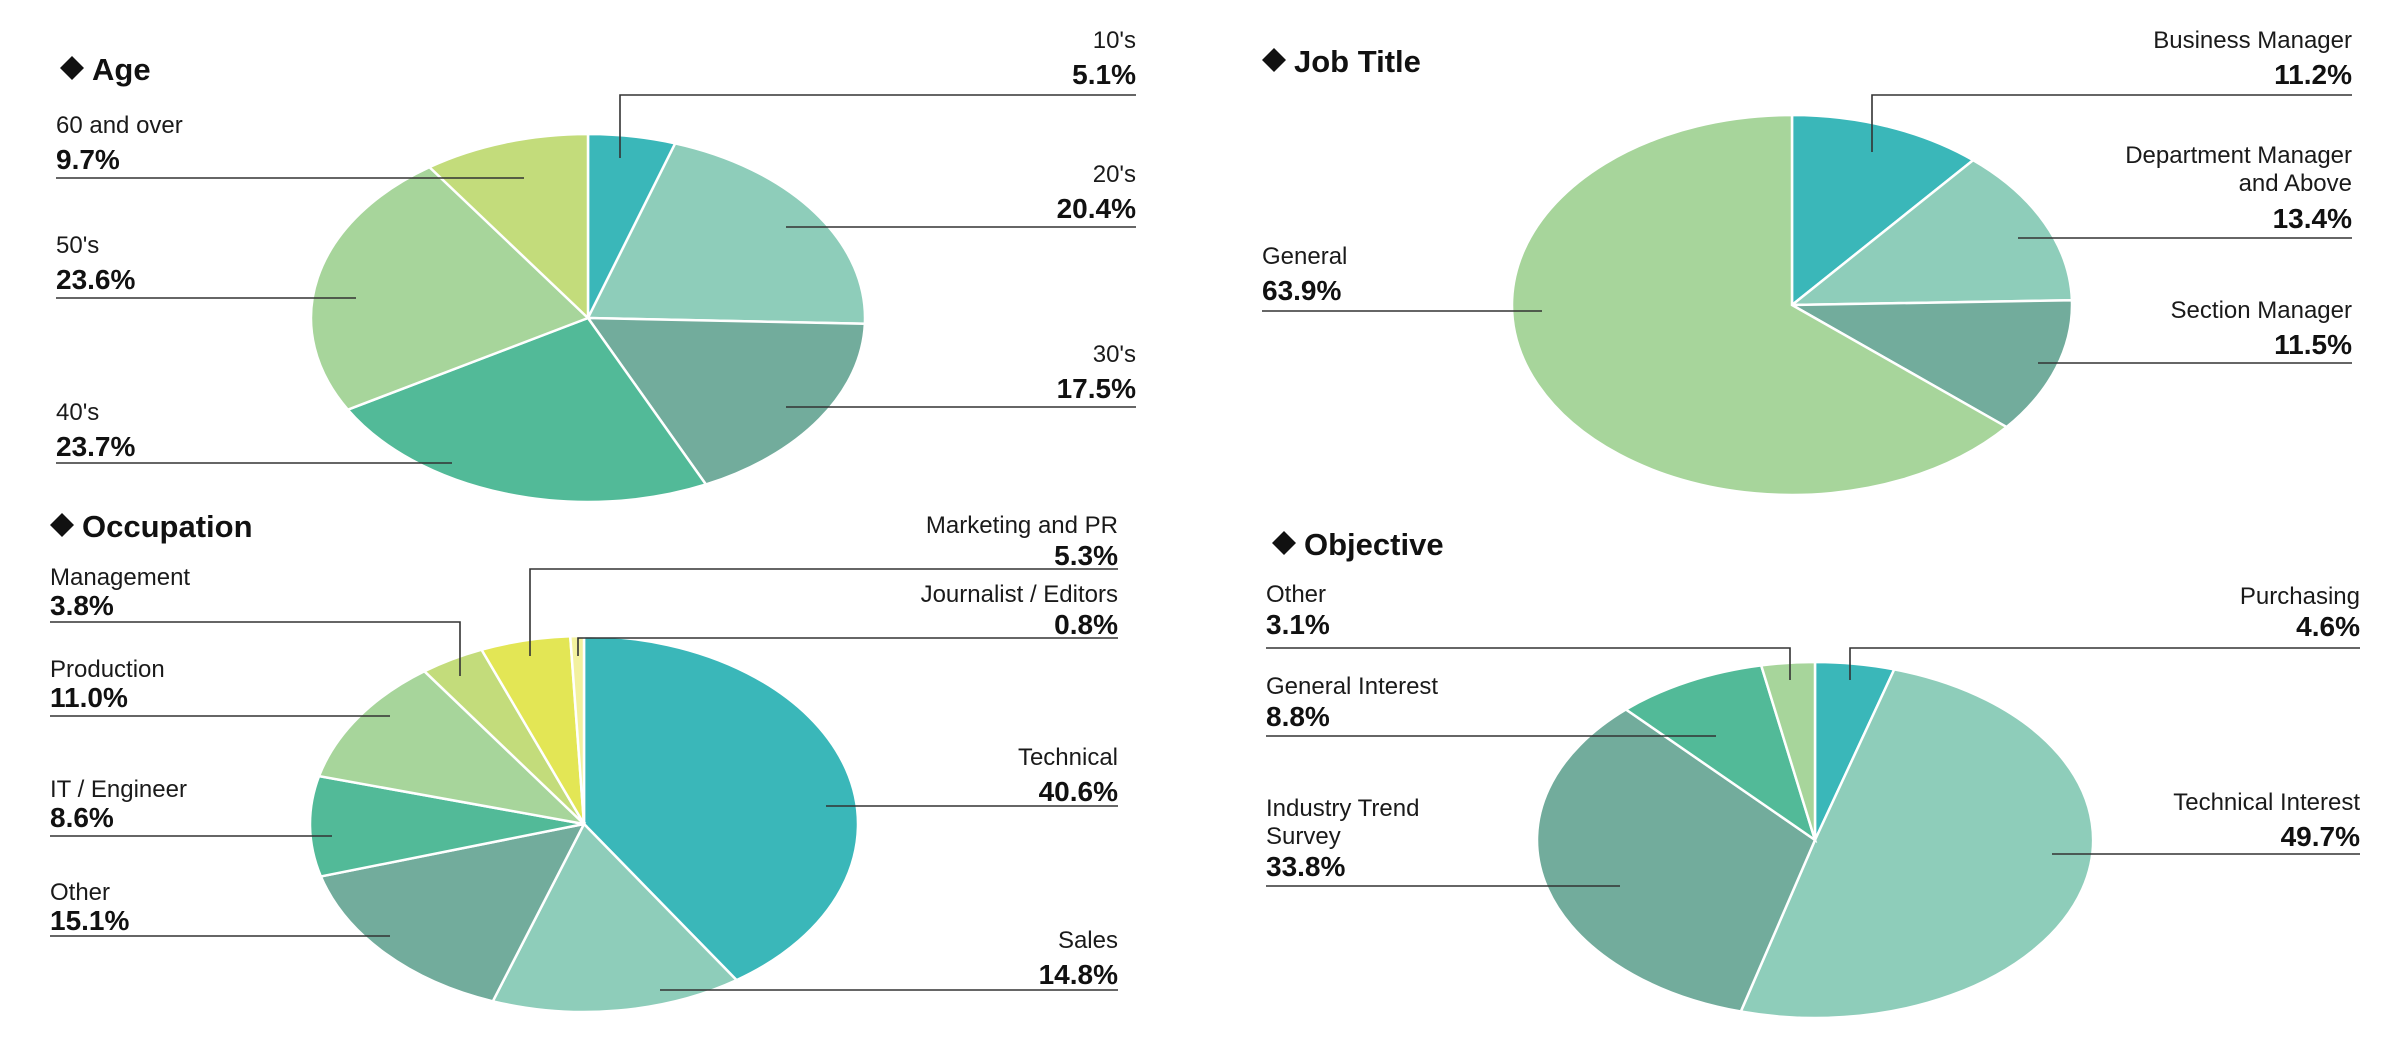 This screenshot has width=2400, height=1048. I want to click on objective-label-technical-interest: Technical Interest, so click(2266, 802).